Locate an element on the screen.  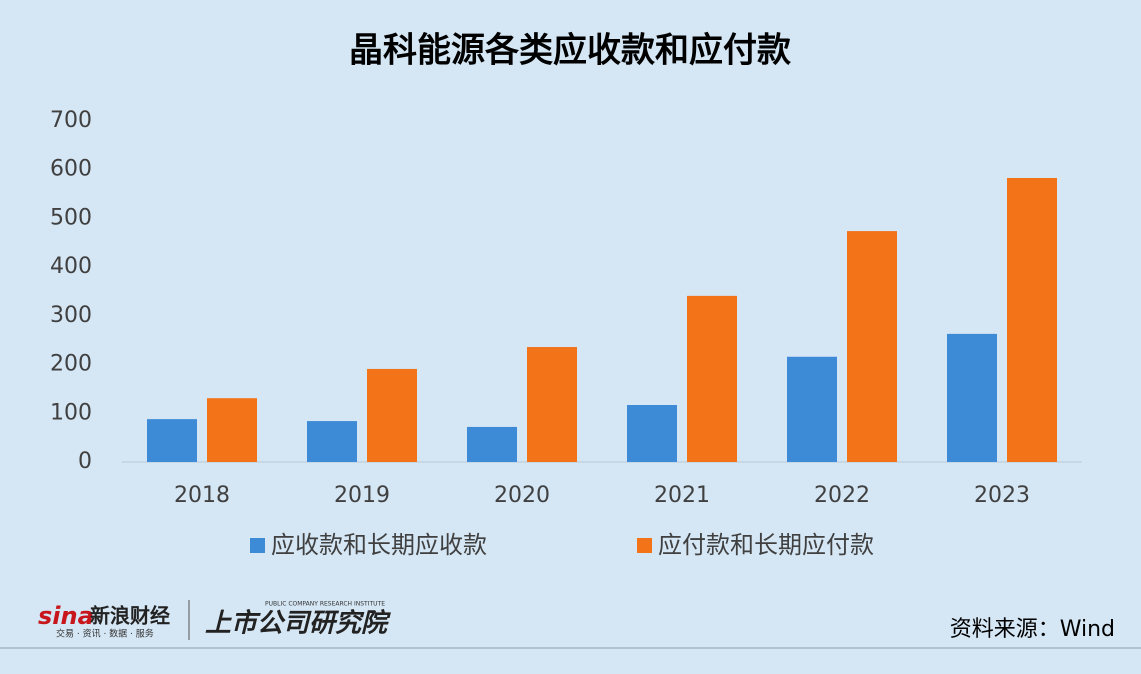
x-tick-label: 2018 is located at coordinates (202, 495).